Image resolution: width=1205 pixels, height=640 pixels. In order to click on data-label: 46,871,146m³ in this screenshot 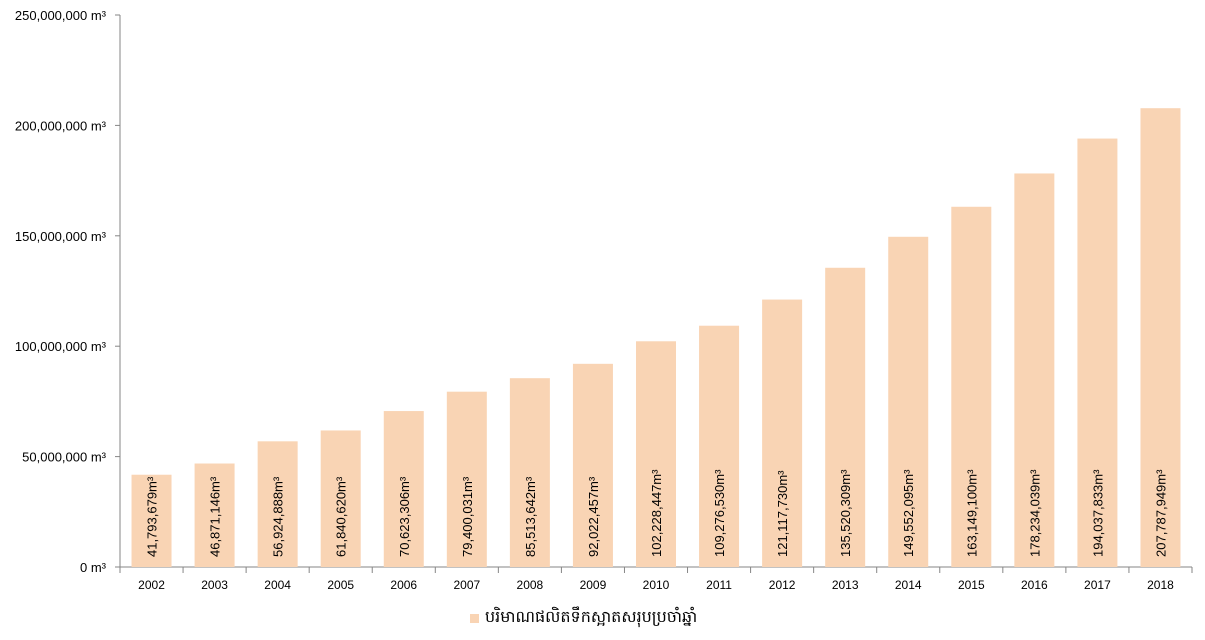, I will do `click(215, 516)`.